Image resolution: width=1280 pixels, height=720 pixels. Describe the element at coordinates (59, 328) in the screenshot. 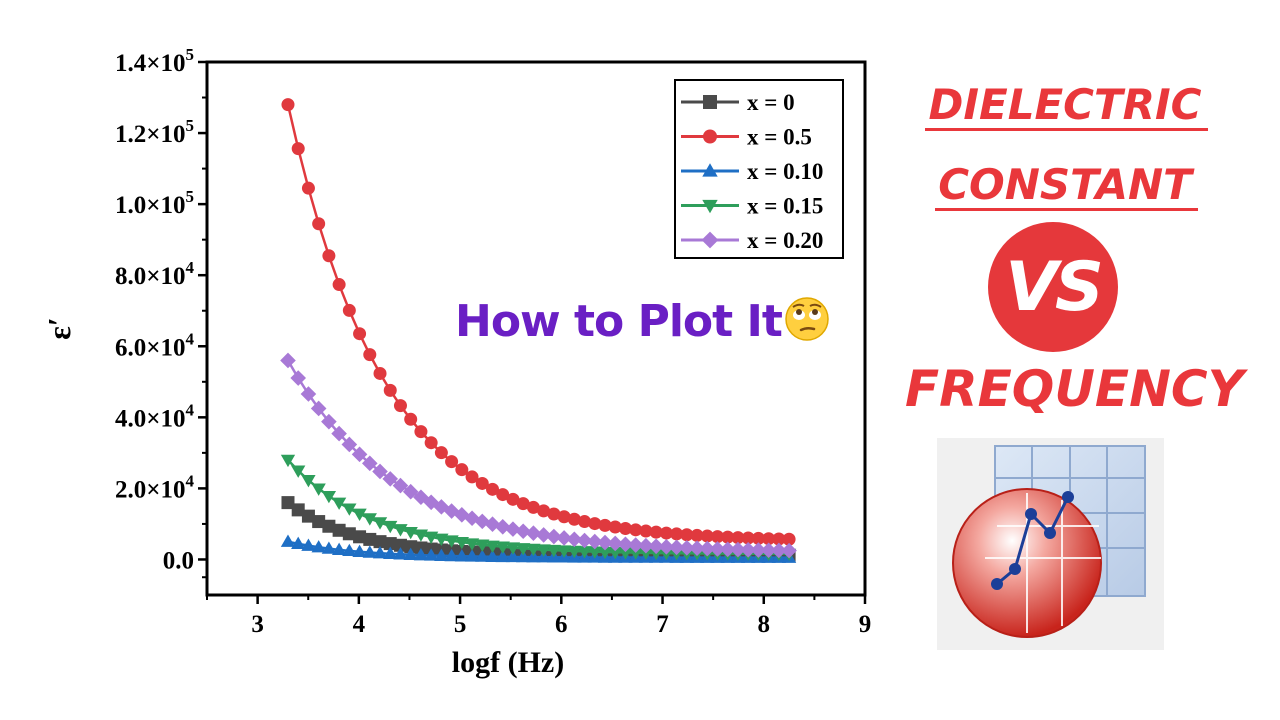

I see `y-axis-label: ε′` at that location.